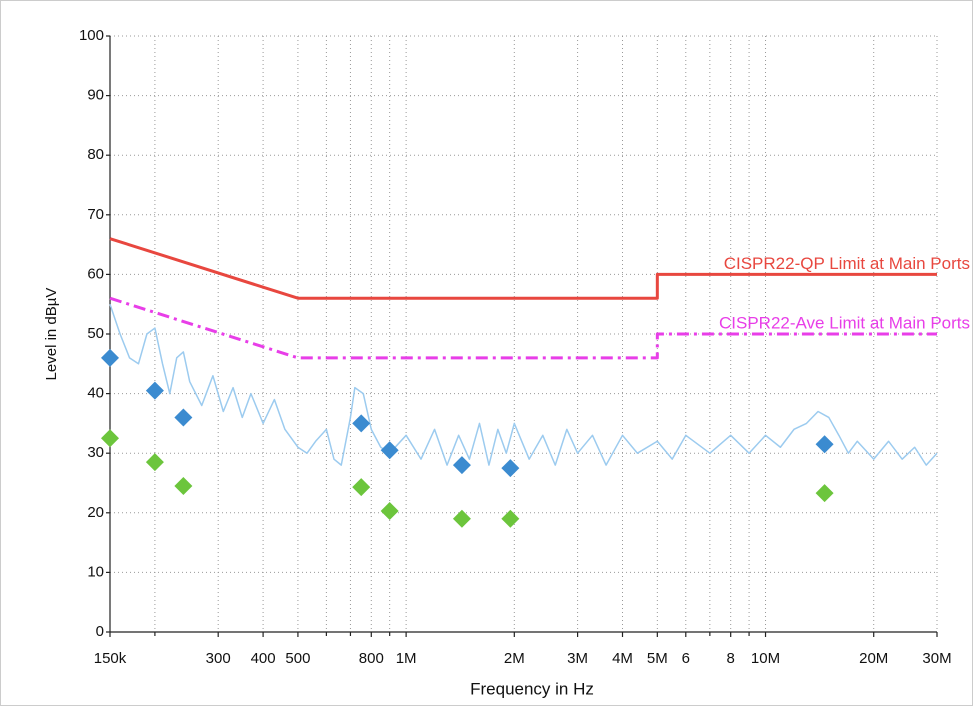  I want to click on x-tick-label: 150k, so click(110, 658).